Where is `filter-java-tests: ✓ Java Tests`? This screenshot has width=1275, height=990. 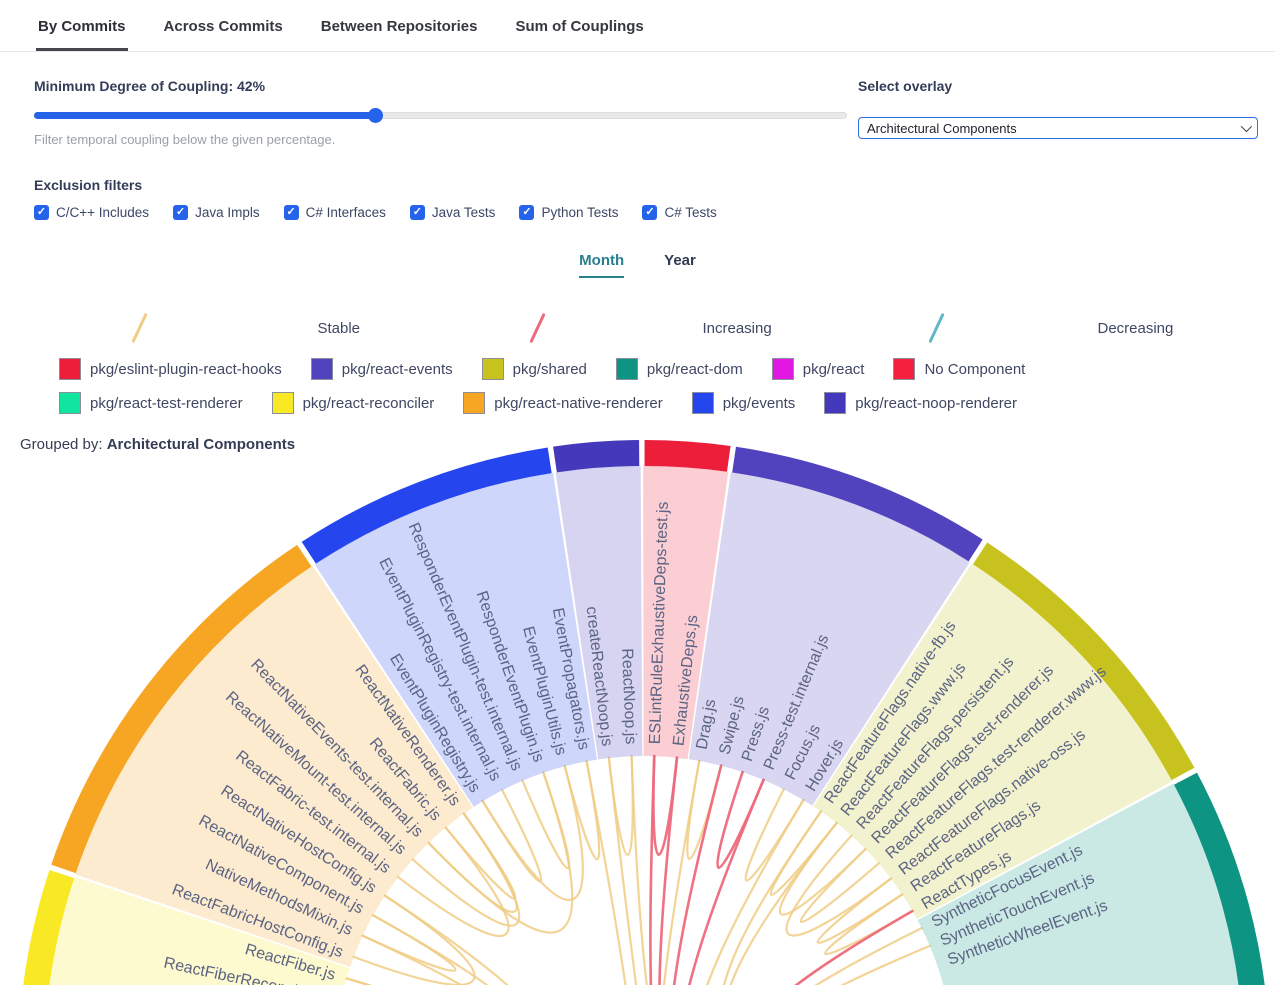 filter-java-tests: ✓ Java Tests is located at coordinates (452, 212).